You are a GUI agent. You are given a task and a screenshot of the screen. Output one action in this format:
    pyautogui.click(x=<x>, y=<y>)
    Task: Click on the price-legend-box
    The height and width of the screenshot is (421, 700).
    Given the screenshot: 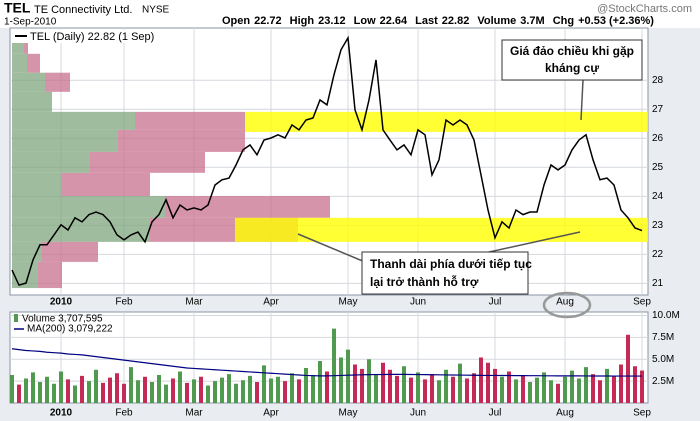 What is the action you would take?
    pyautogui.click(x=78, y=36)
    